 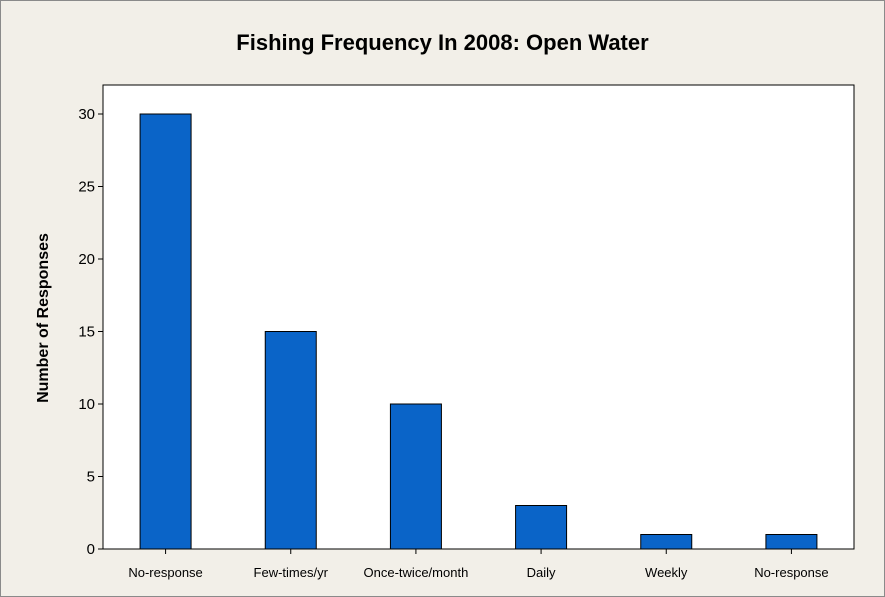 I want to click on y-tick-label: 5, so click(x=91, y=477).